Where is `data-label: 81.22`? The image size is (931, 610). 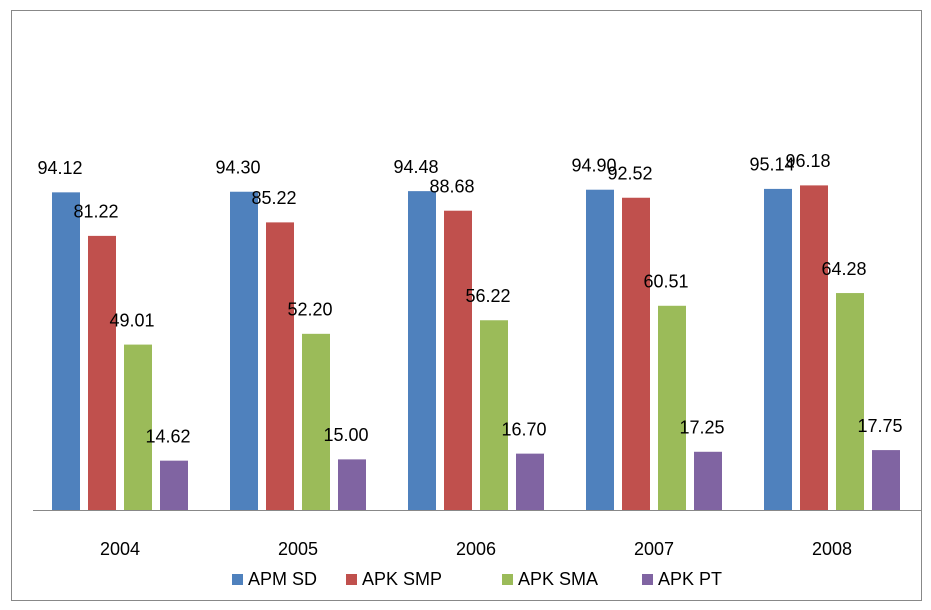
data-label: 81.22 is located at coordinates (95, 212).